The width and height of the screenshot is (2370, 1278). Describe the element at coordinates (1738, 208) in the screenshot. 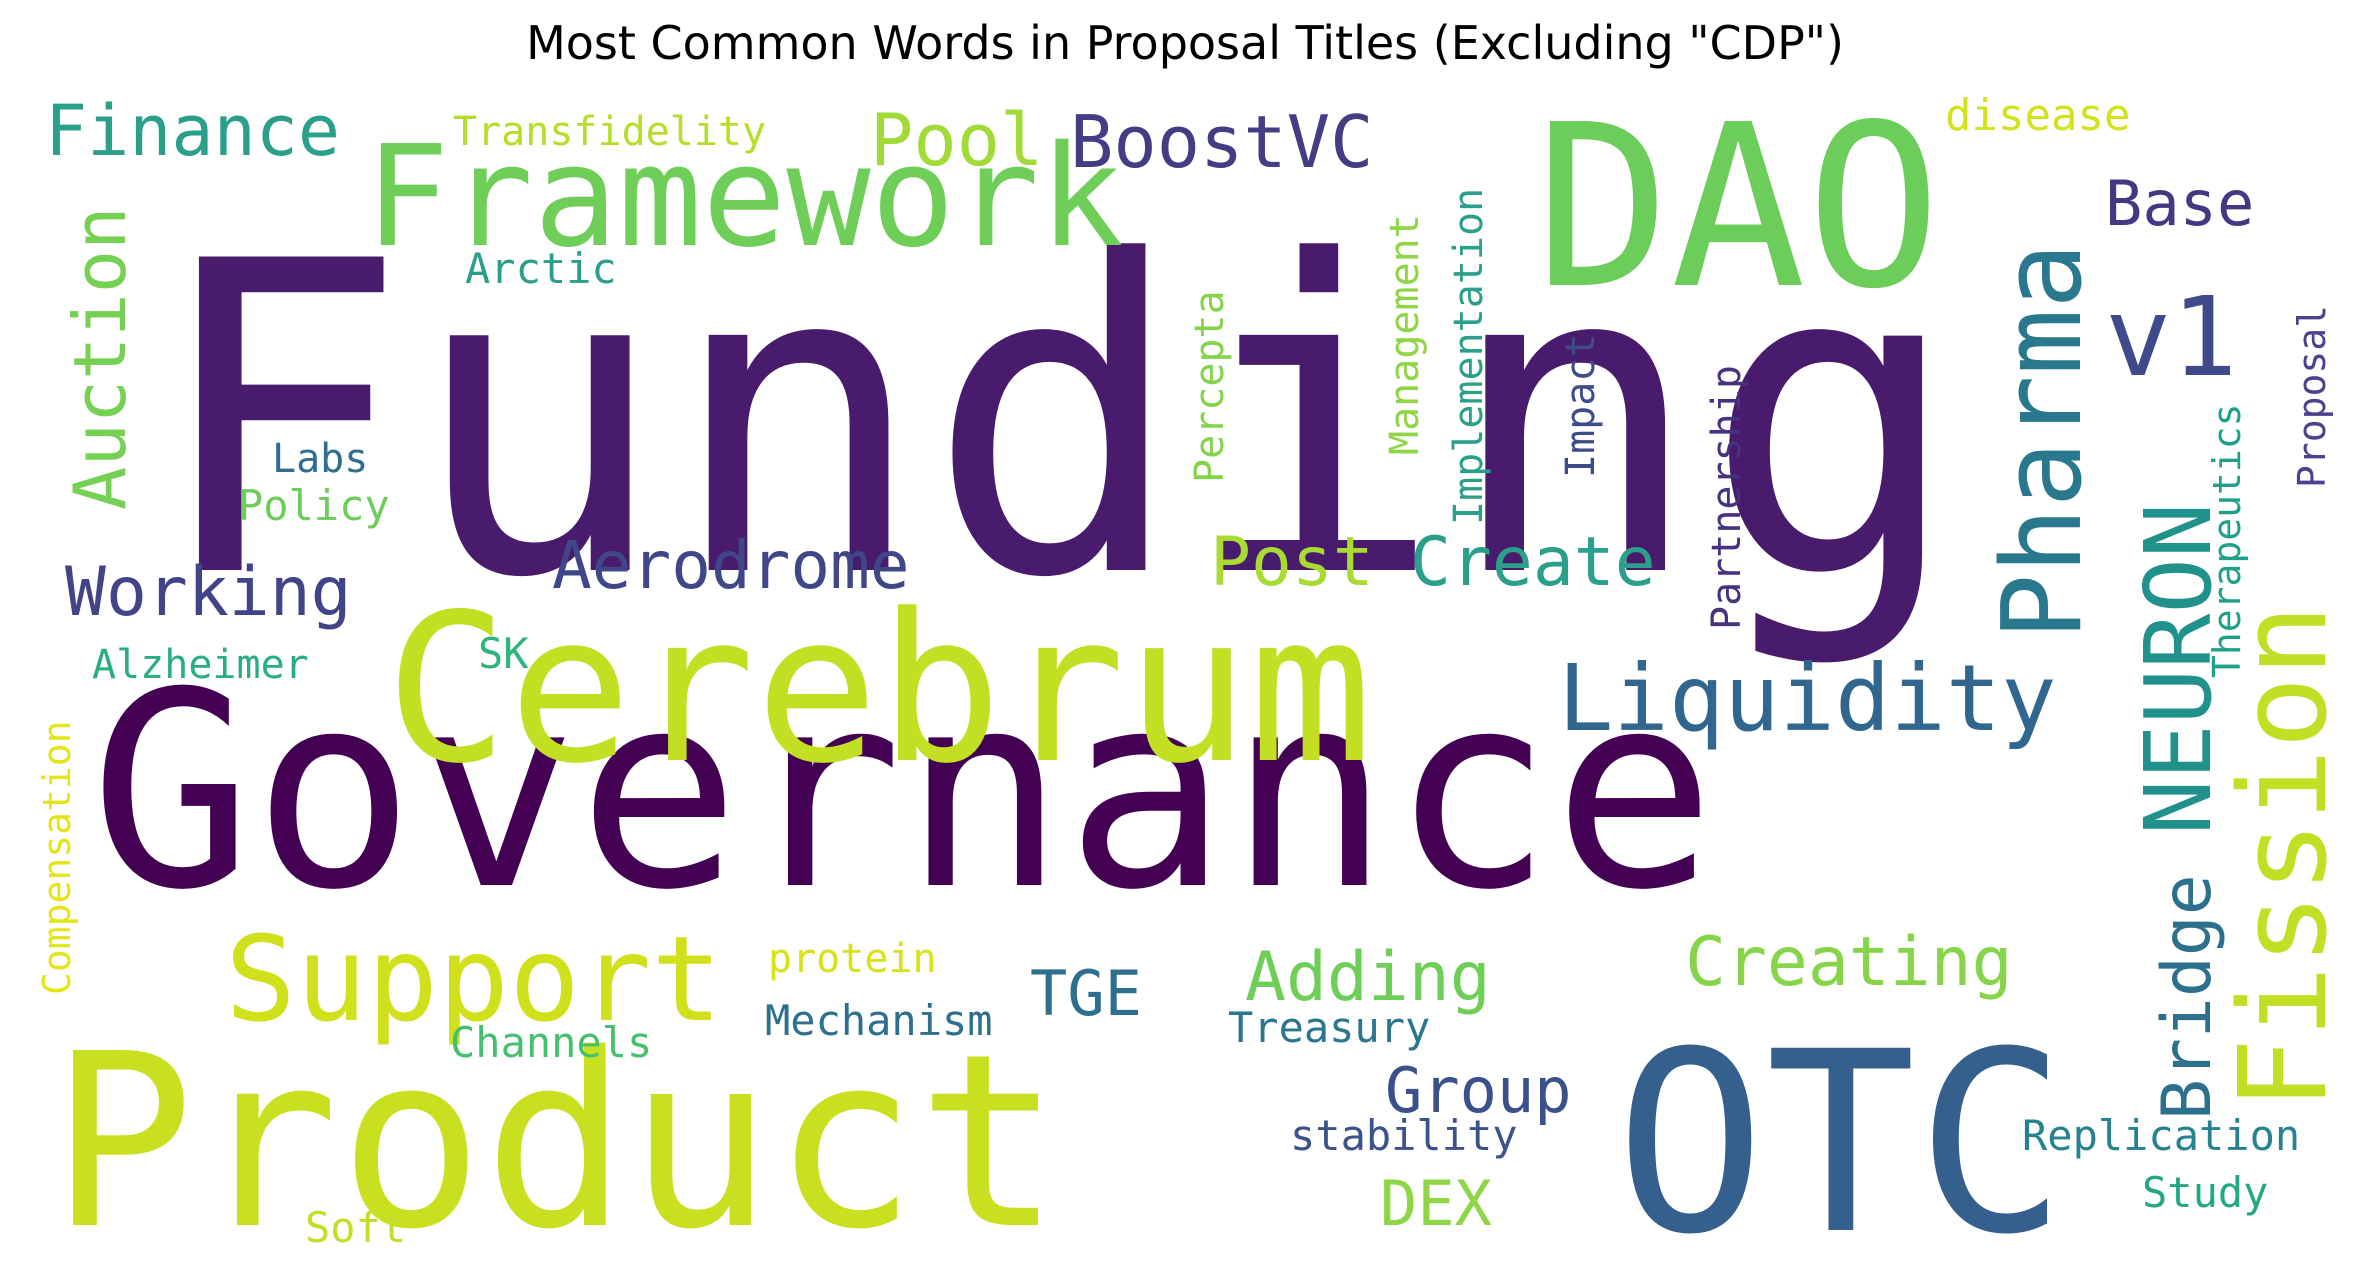

I see `word-dao: DAO` at that location.